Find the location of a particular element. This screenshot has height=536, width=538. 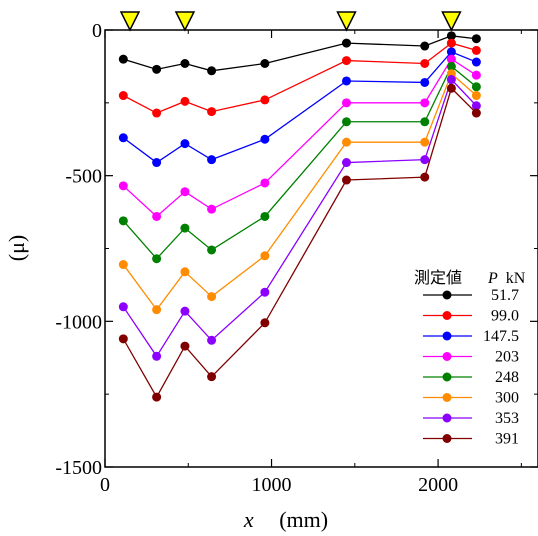

y-tick-label: 0 is located at coordinates (97, 31).